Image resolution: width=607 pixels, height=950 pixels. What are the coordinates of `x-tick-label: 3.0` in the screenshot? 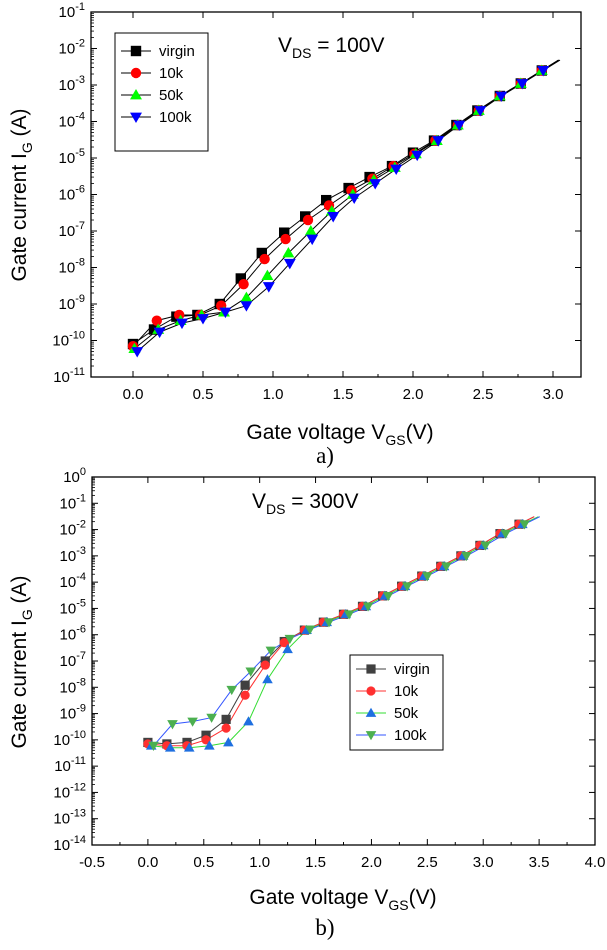 It's located at (483, 862).